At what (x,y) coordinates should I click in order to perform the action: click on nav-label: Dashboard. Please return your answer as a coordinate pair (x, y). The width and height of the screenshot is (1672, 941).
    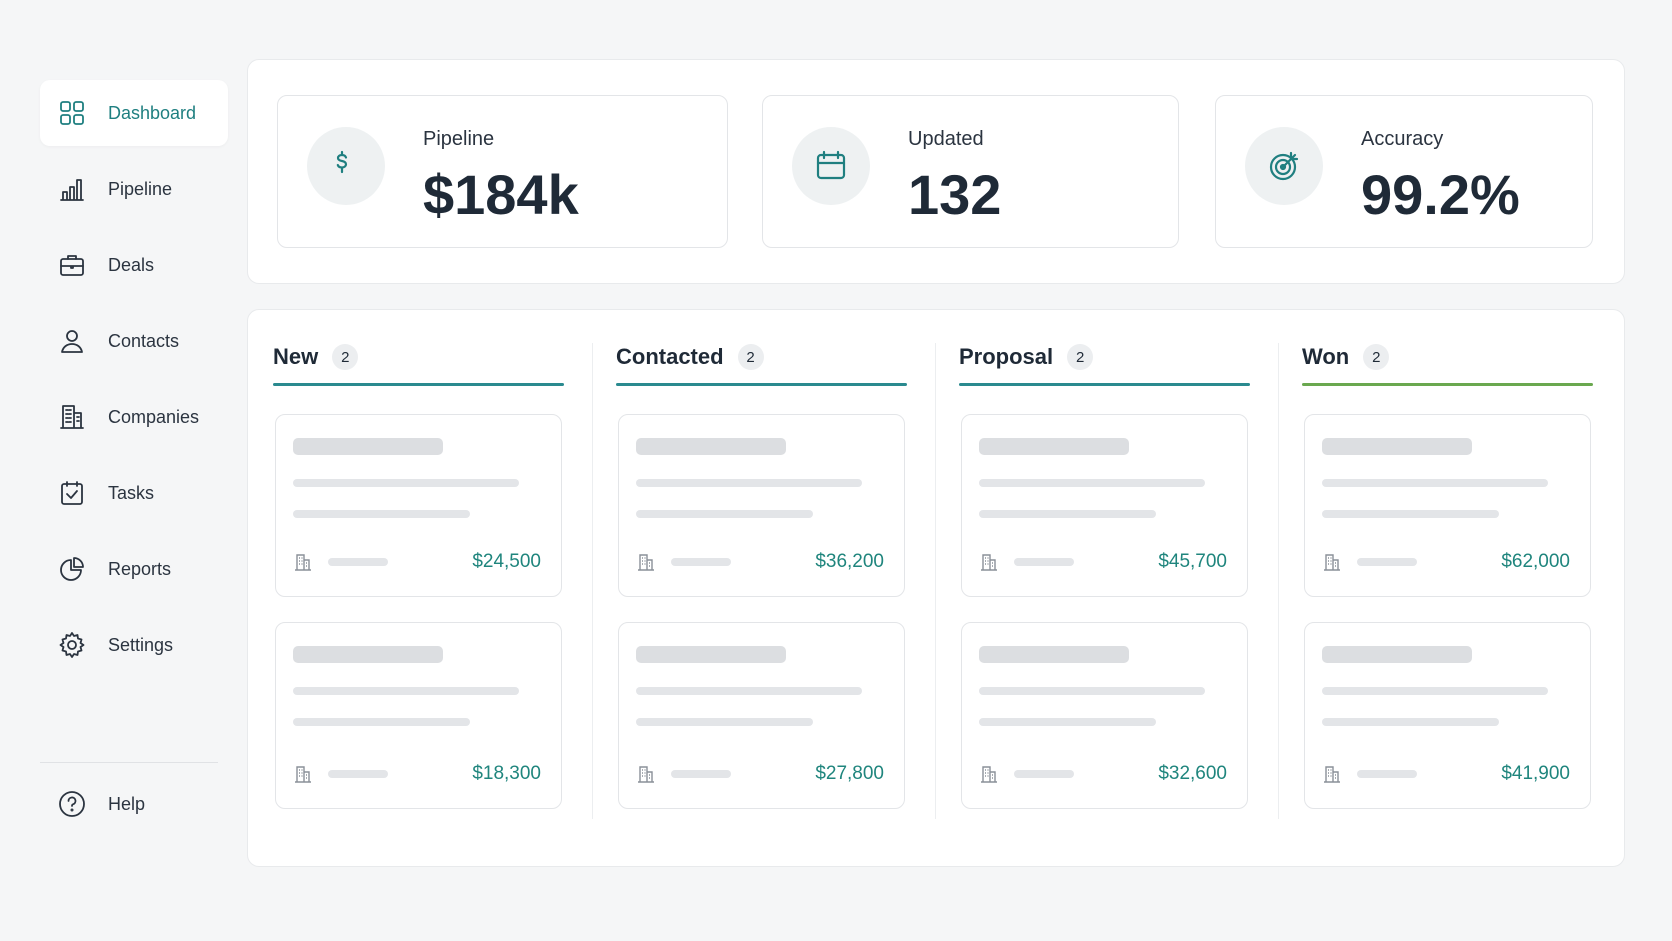
    Looking at the image, I should click on (152, 112).